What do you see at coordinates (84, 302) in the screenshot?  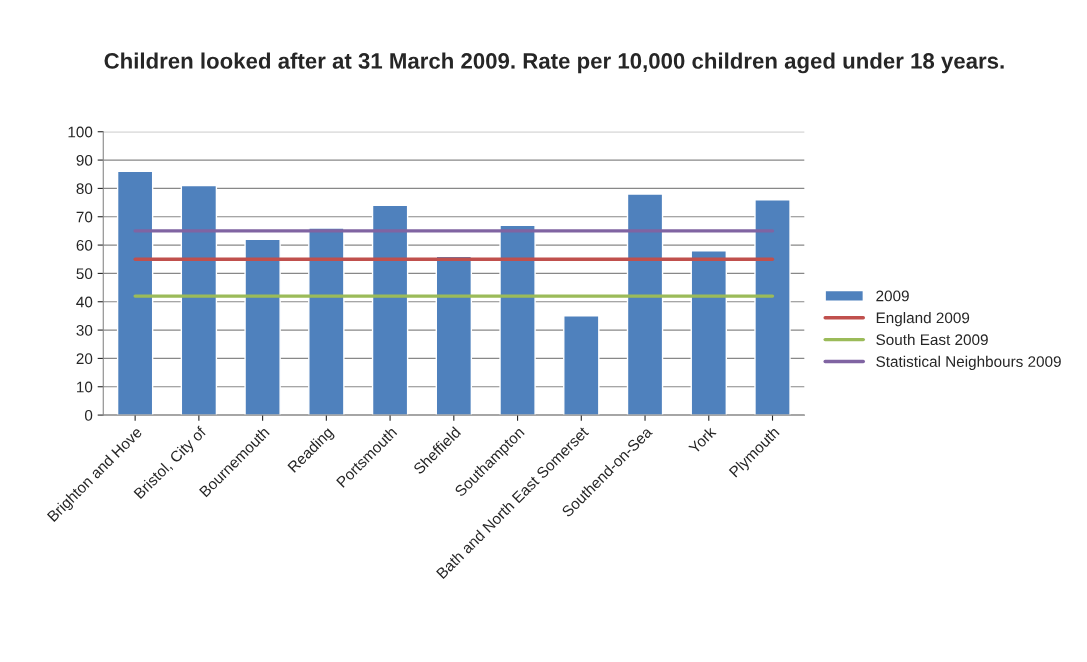 I see `y-tick-label: 40` at bounding box center [84, 302].